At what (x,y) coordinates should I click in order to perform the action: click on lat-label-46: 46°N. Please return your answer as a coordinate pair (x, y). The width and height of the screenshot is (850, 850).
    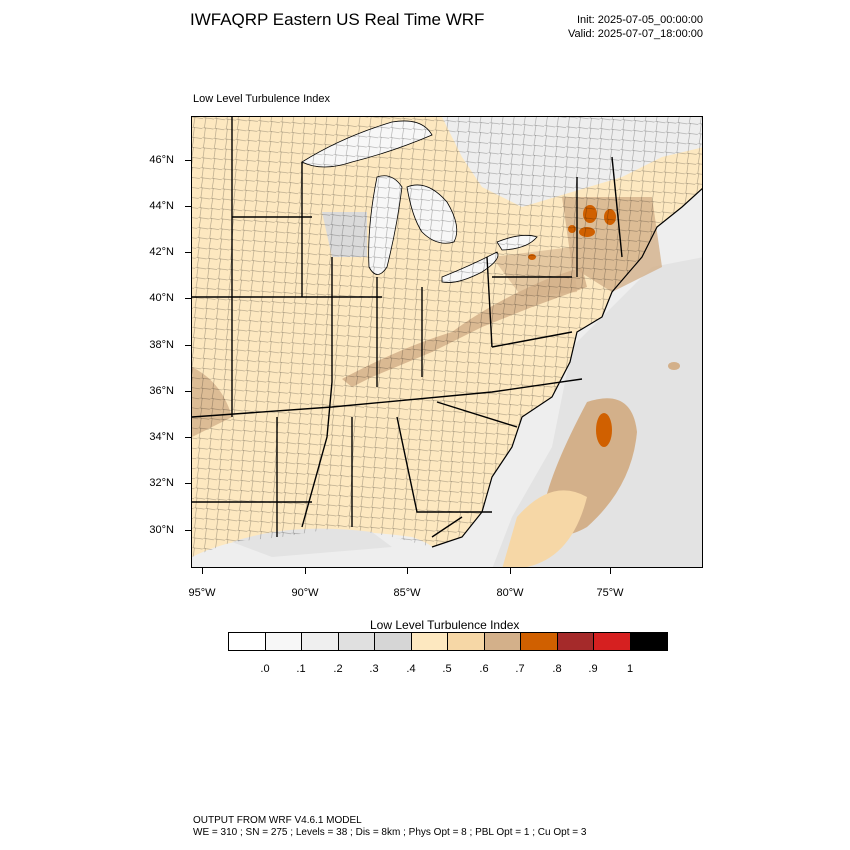
    Looking at the image, I should click on (161, 160).